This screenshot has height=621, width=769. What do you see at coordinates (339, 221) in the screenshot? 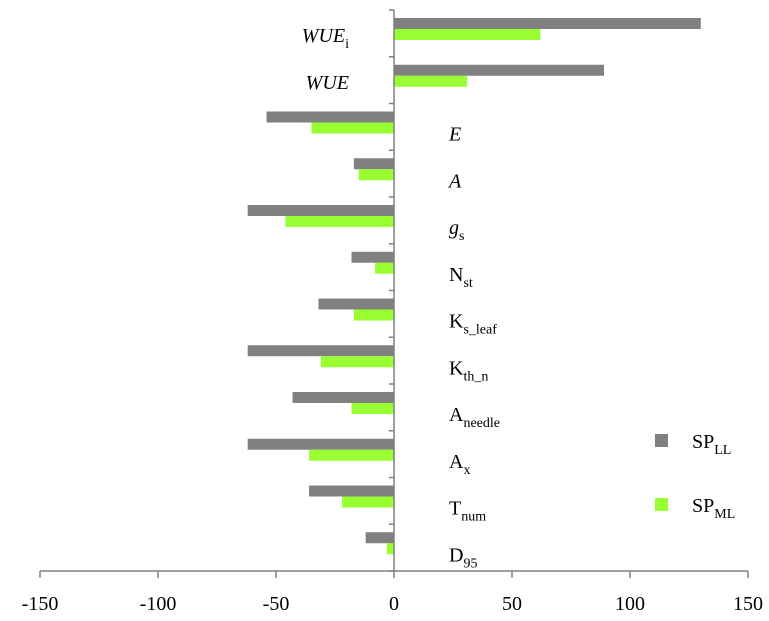
I see `bar-gs-spml` at bounding box center [339, 221].